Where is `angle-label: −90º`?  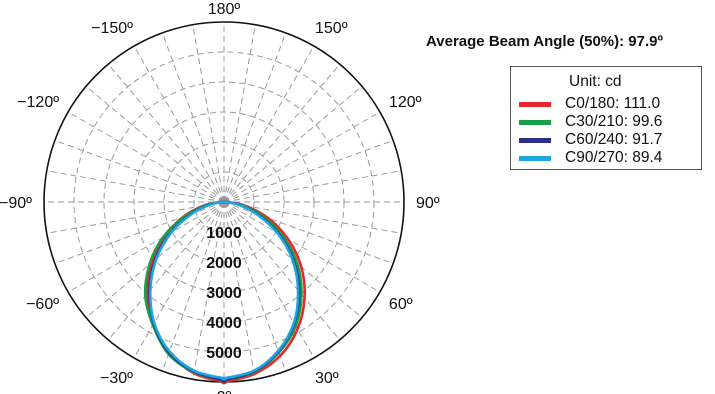 angle-label: −90º is located at coordinates (16, 203).